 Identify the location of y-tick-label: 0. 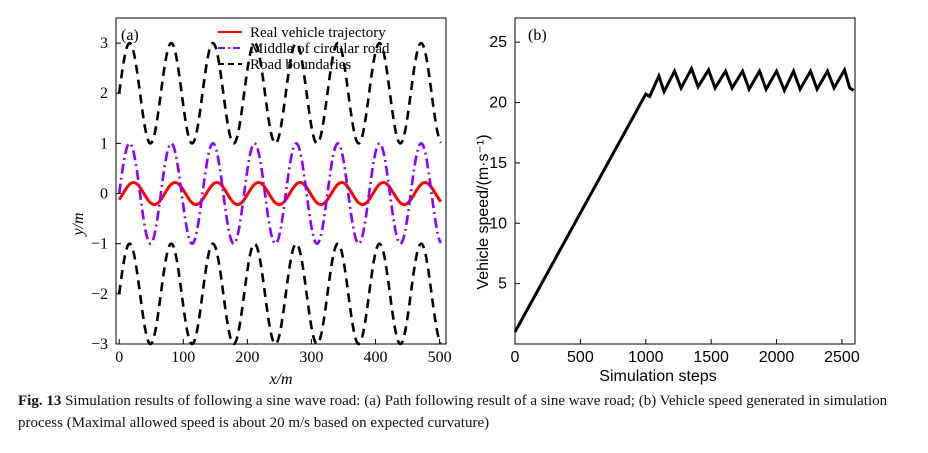
(104, 194).